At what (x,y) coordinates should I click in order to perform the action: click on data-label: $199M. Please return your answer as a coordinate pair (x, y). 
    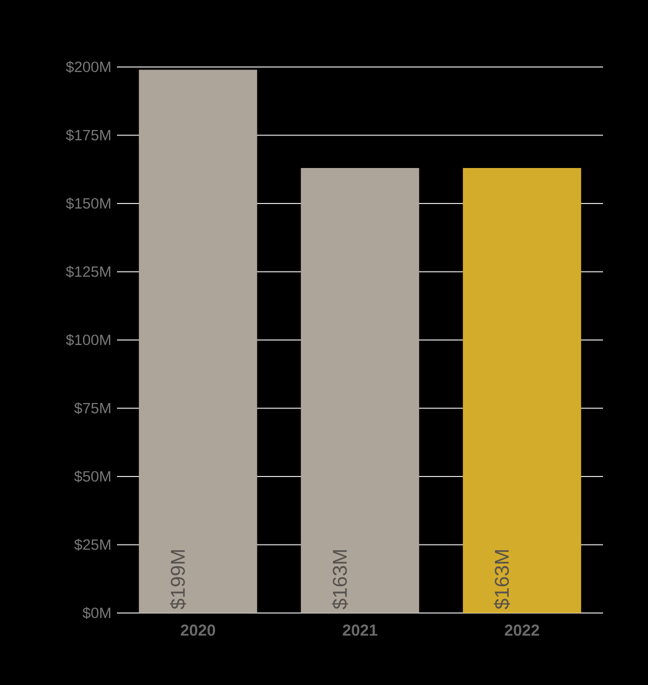
    Looking at the image, I should click on (178, 580).